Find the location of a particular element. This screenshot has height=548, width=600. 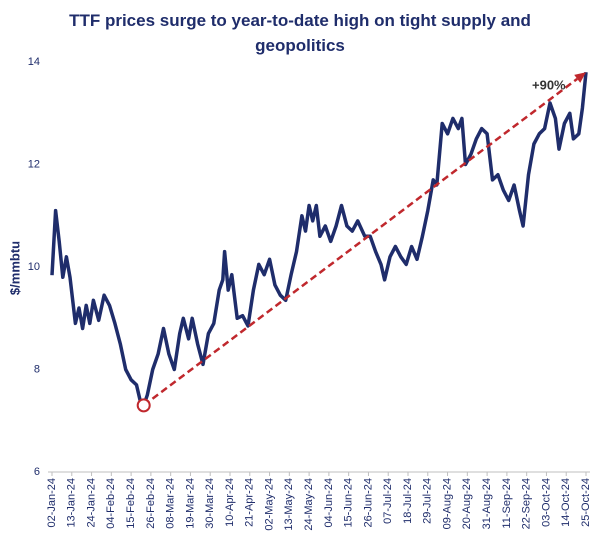

x-tick-label: 04-Jun-24 is located at coordinates (329, 503).